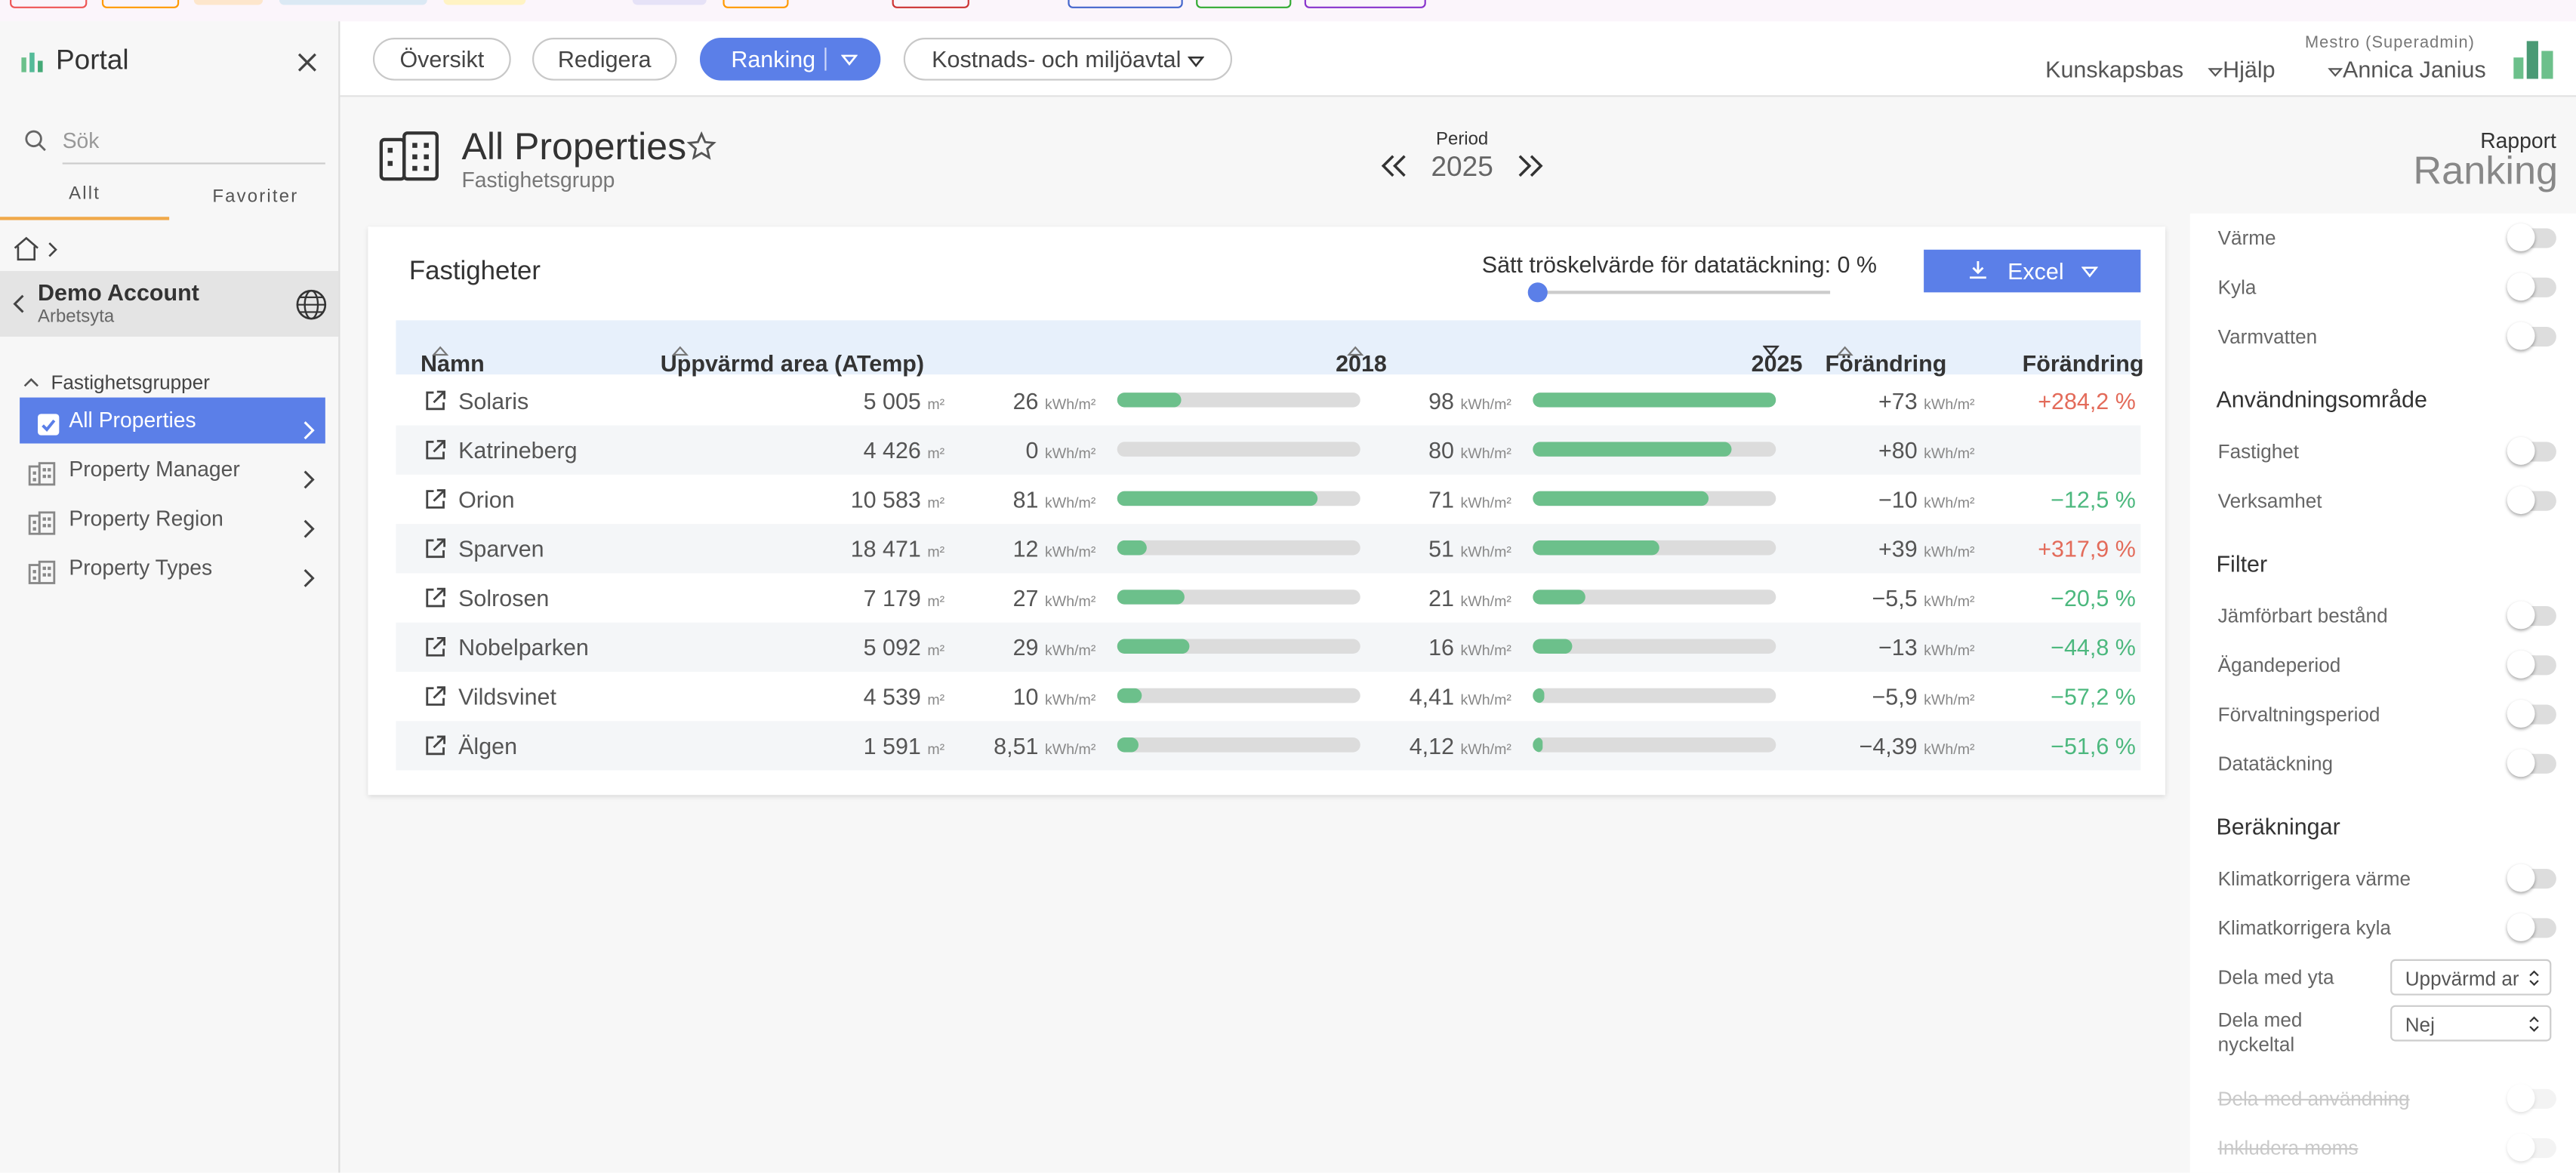  I want to click on group-item: All Properties, so click(172, 420).